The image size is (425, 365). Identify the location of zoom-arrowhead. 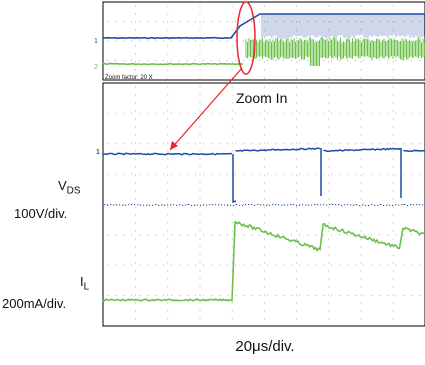
(174, 145).